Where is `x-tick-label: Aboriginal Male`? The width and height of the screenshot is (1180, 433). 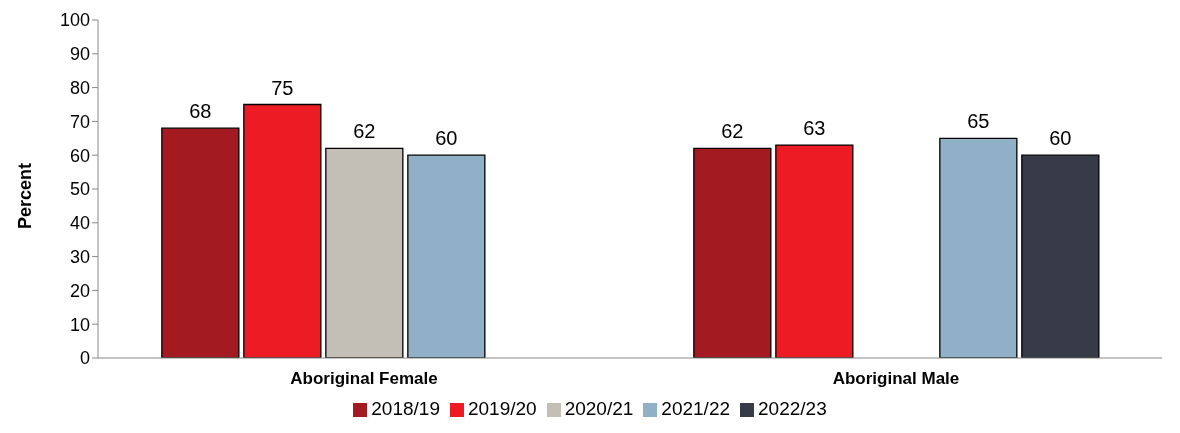 x-tick-label: Aboriginal Male is located at coordinates (896, 379).